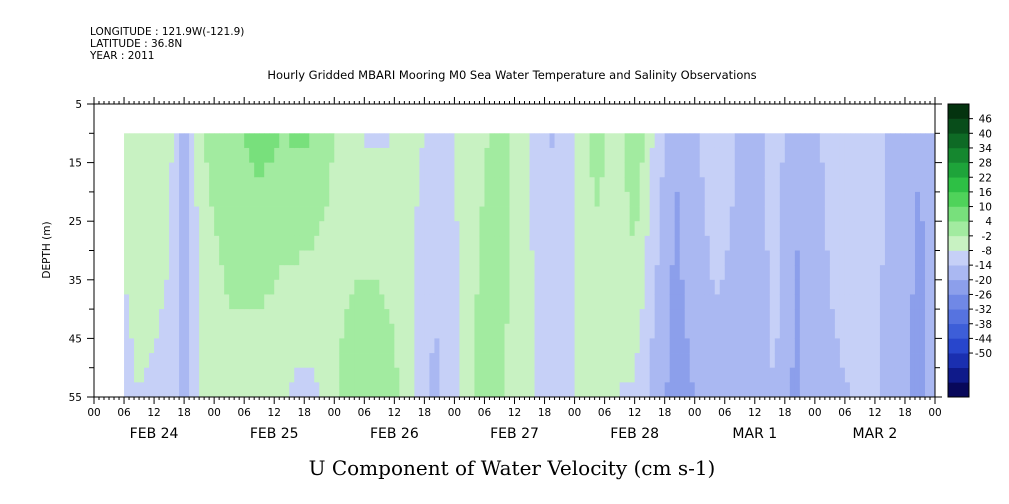 The height and width of the screenshot is (504, 1009). What do you see at coordinates (634, 434) in the screenshot?
I see `day-label: FEB 28` at bounding box center [634, 434].